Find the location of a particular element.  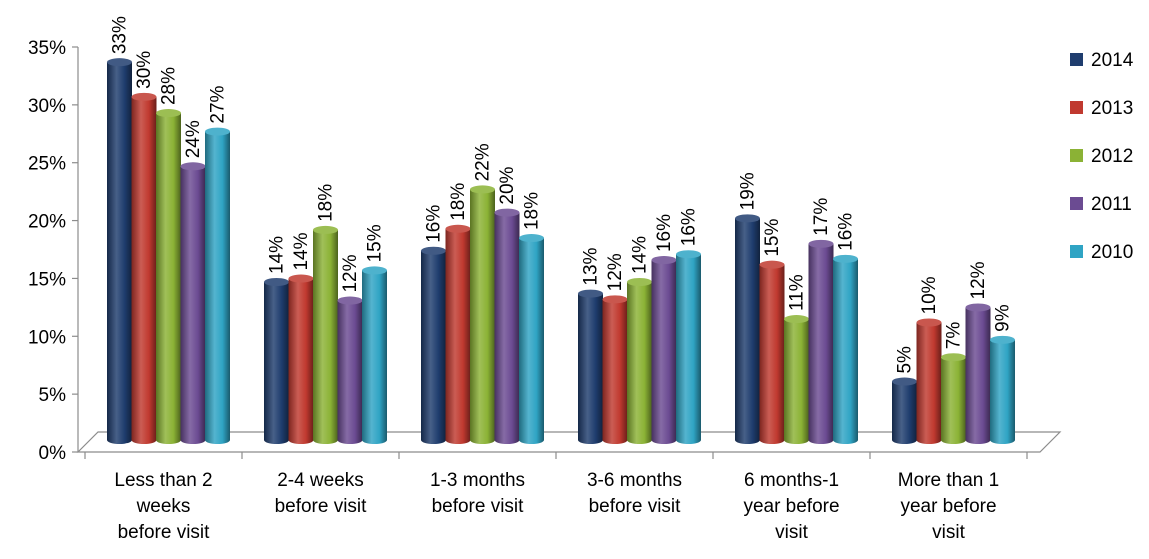

x-category-label: Less than 2 weeks before visit is located at coordinates (163, 506).